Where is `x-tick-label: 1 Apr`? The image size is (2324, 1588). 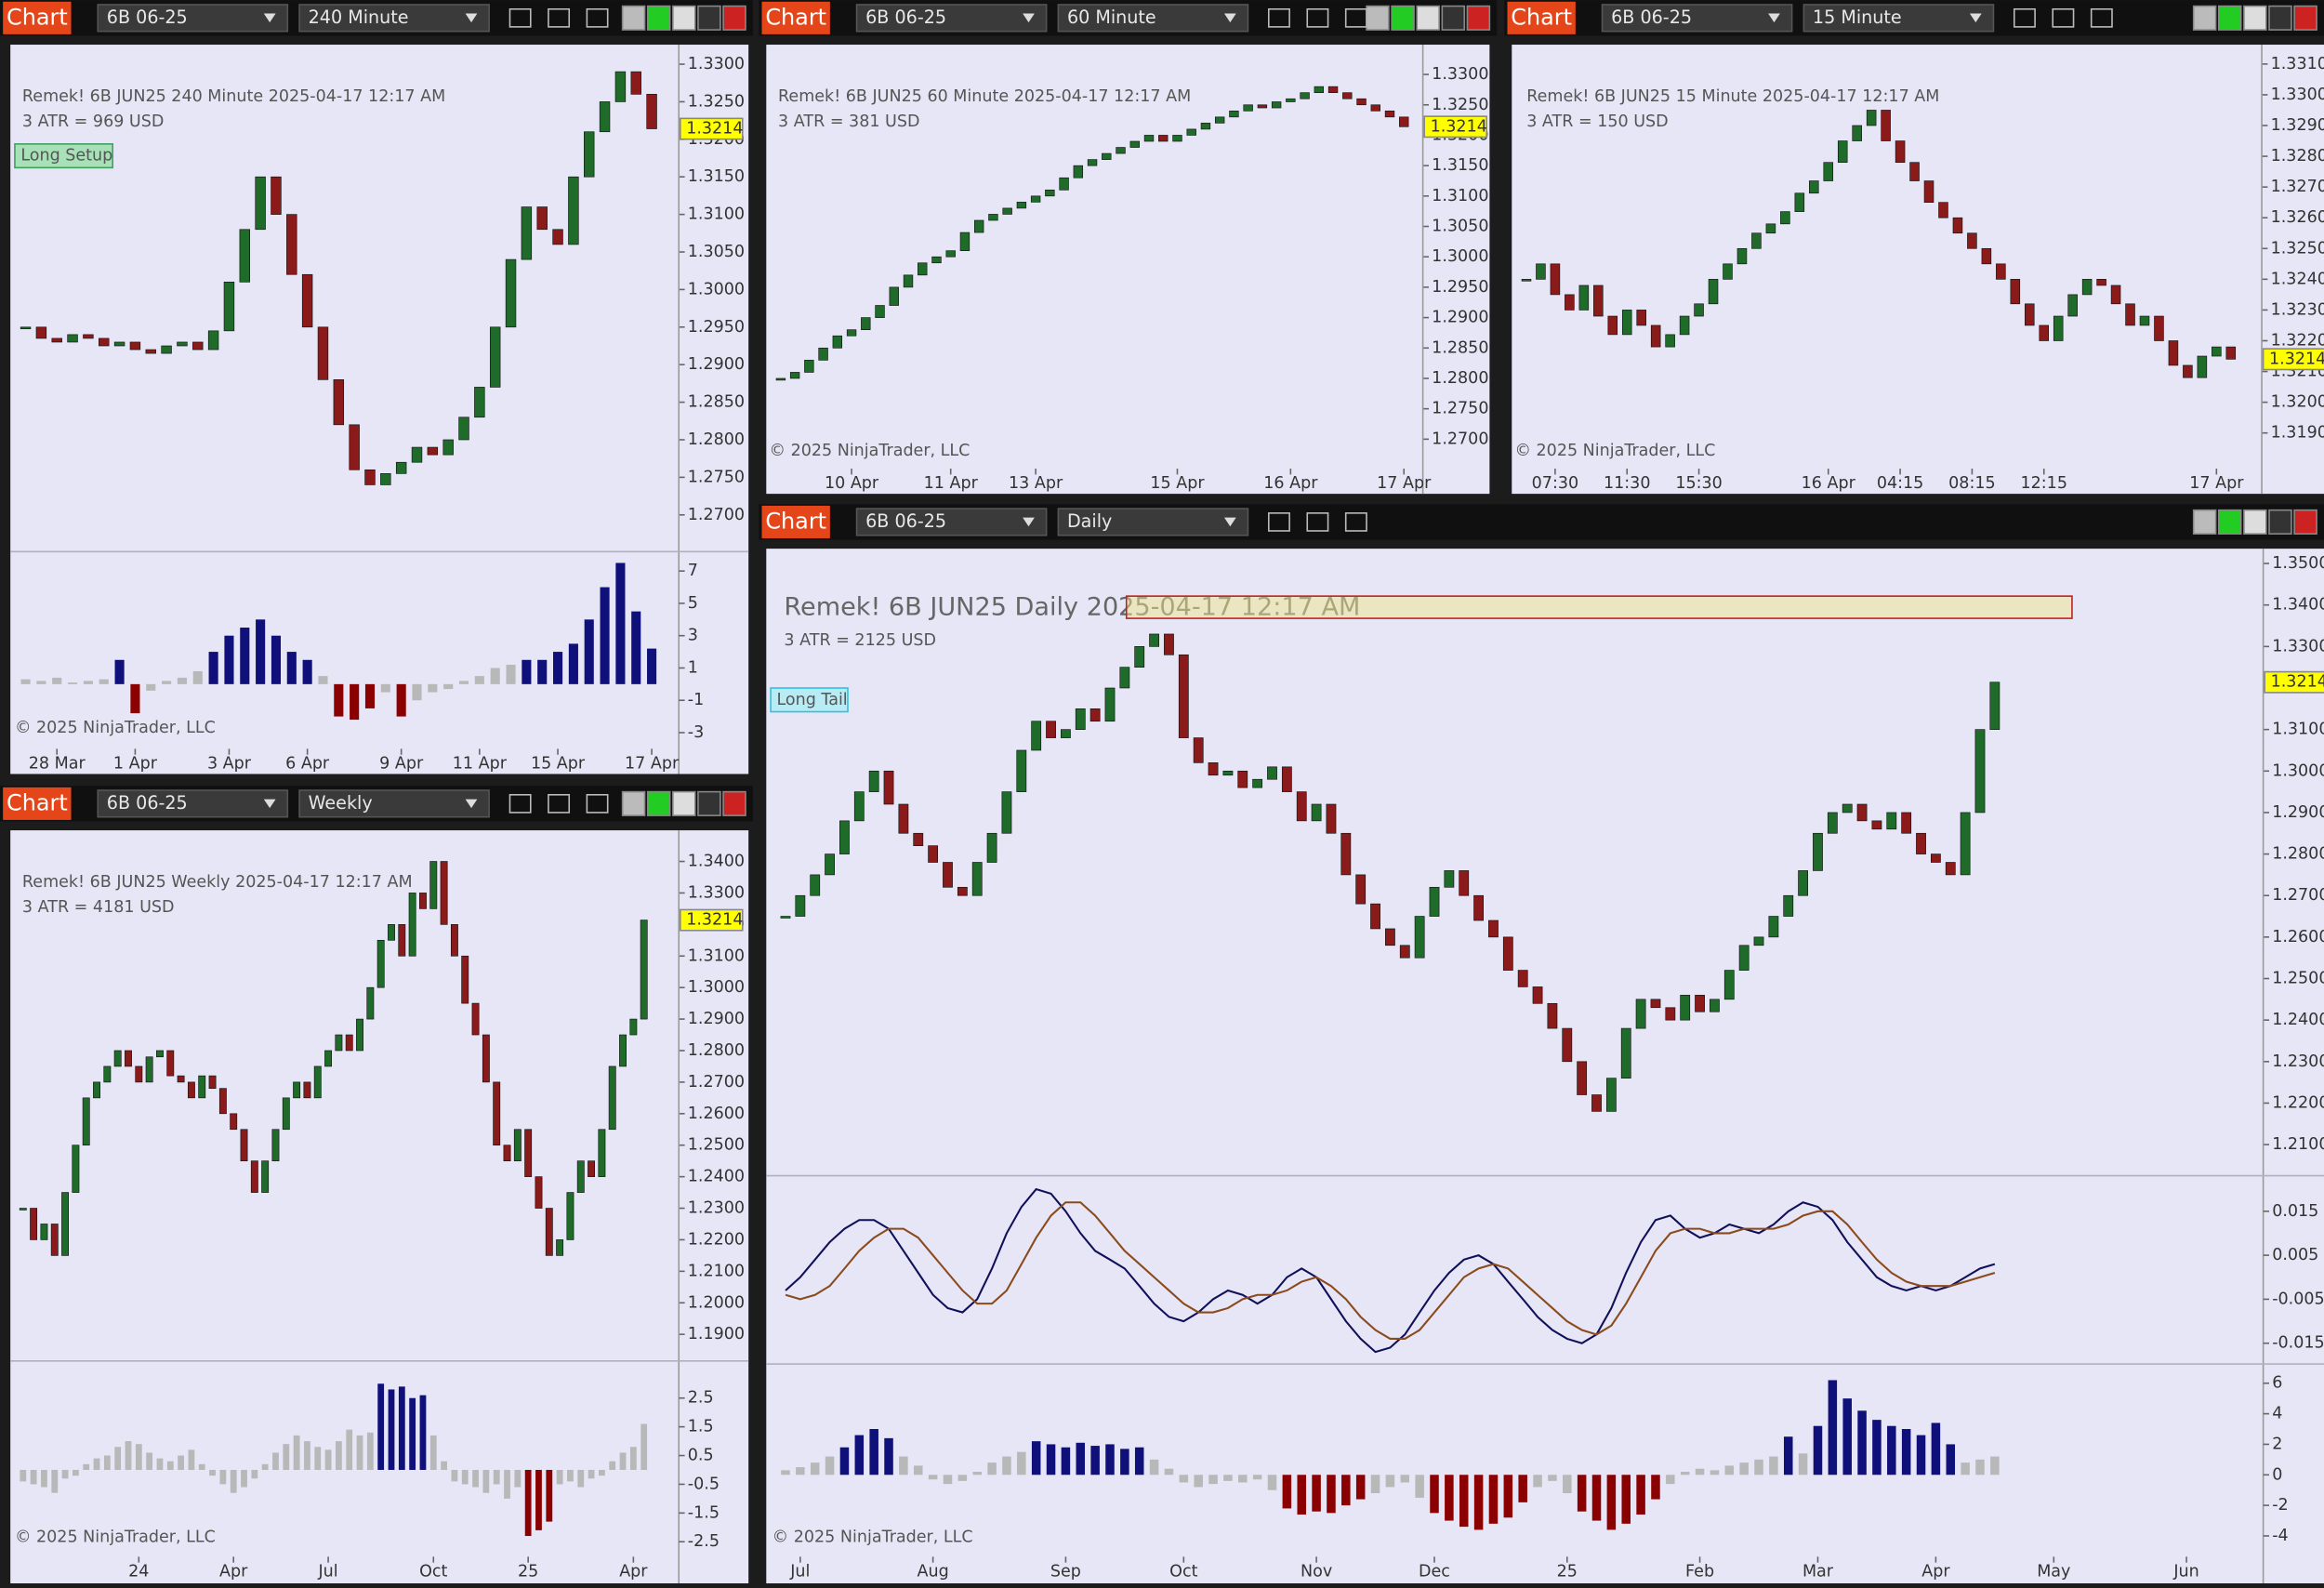 x-tick-label: 1 Apr is located at coordinates (135, 763).